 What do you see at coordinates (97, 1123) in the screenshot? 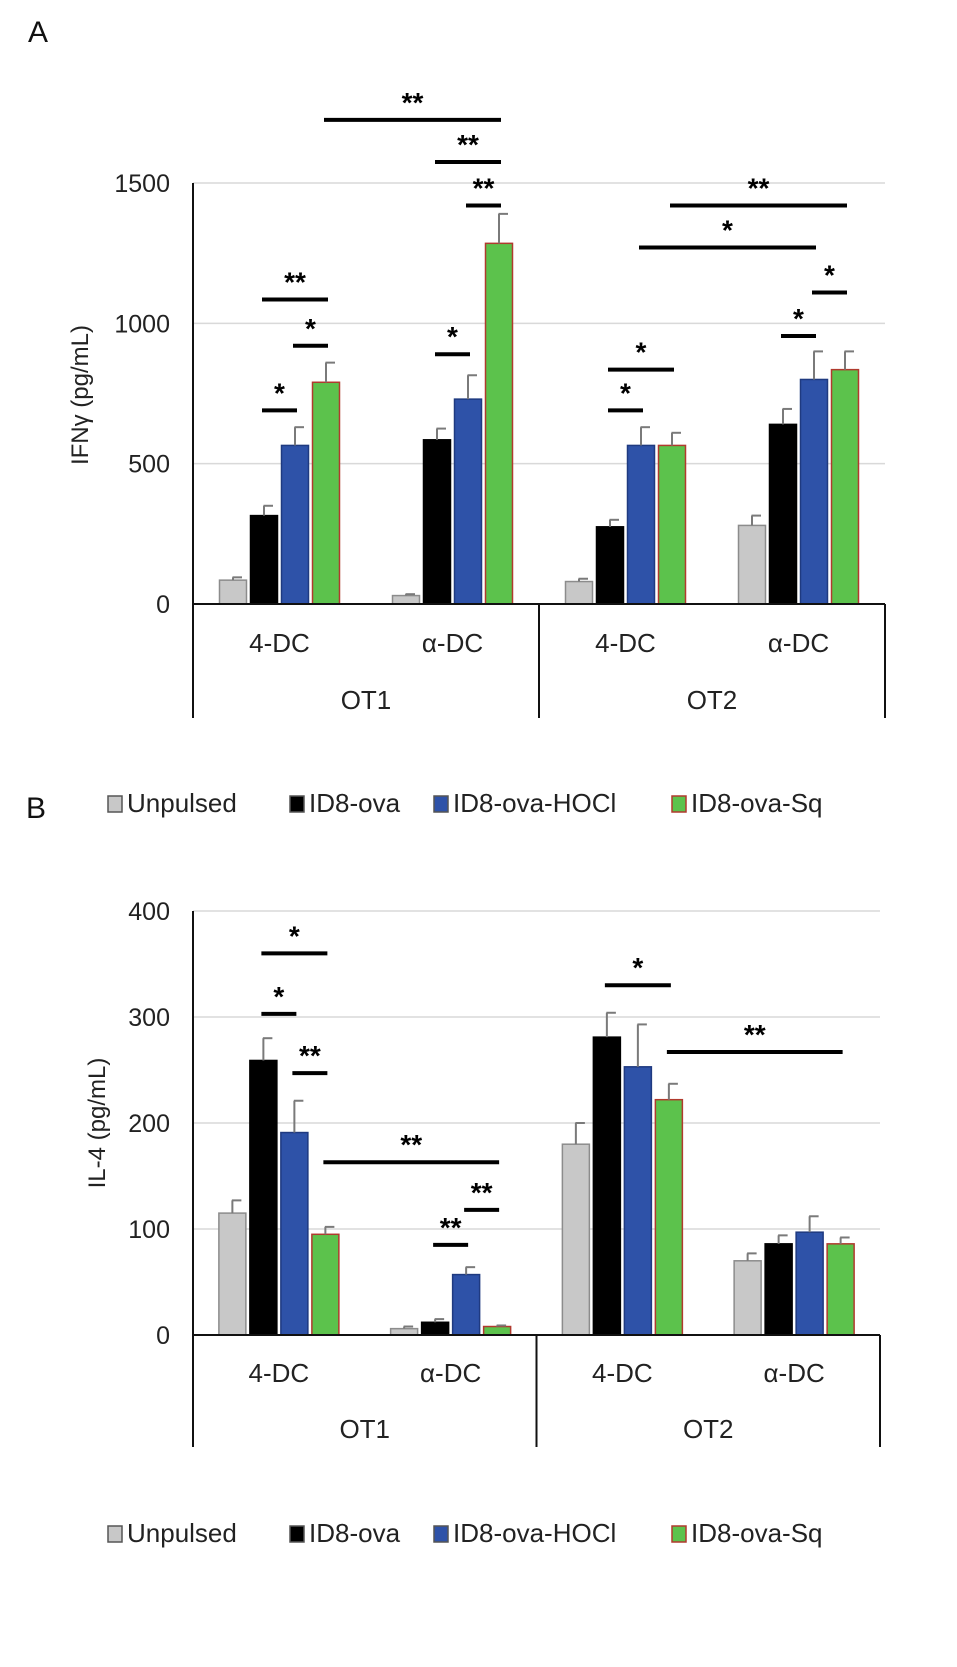
I see `y-axis-label: IL-4 (pg/mL)` at bounding box center [97, 1123].